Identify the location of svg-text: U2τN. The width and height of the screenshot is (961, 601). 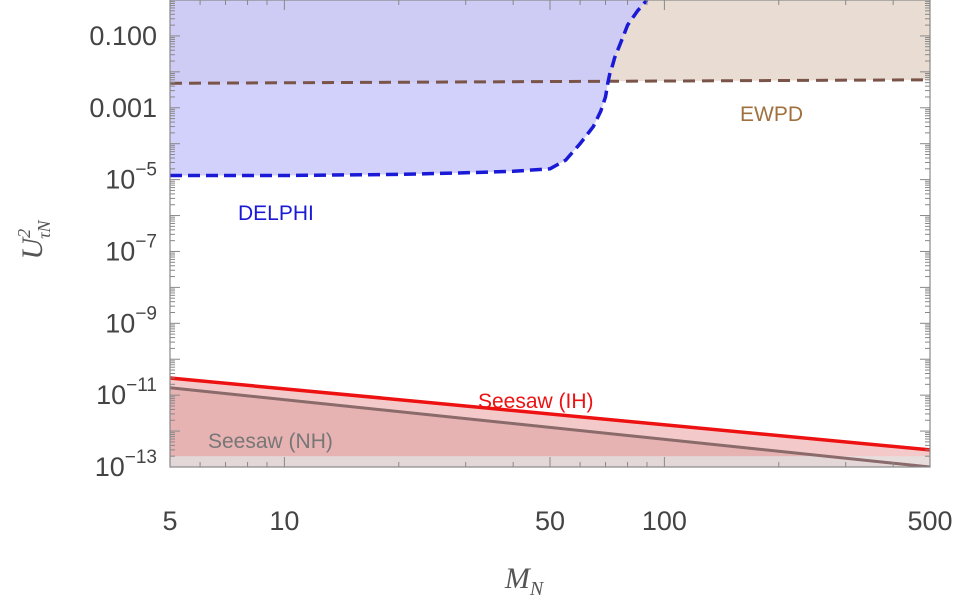
(34, 239).